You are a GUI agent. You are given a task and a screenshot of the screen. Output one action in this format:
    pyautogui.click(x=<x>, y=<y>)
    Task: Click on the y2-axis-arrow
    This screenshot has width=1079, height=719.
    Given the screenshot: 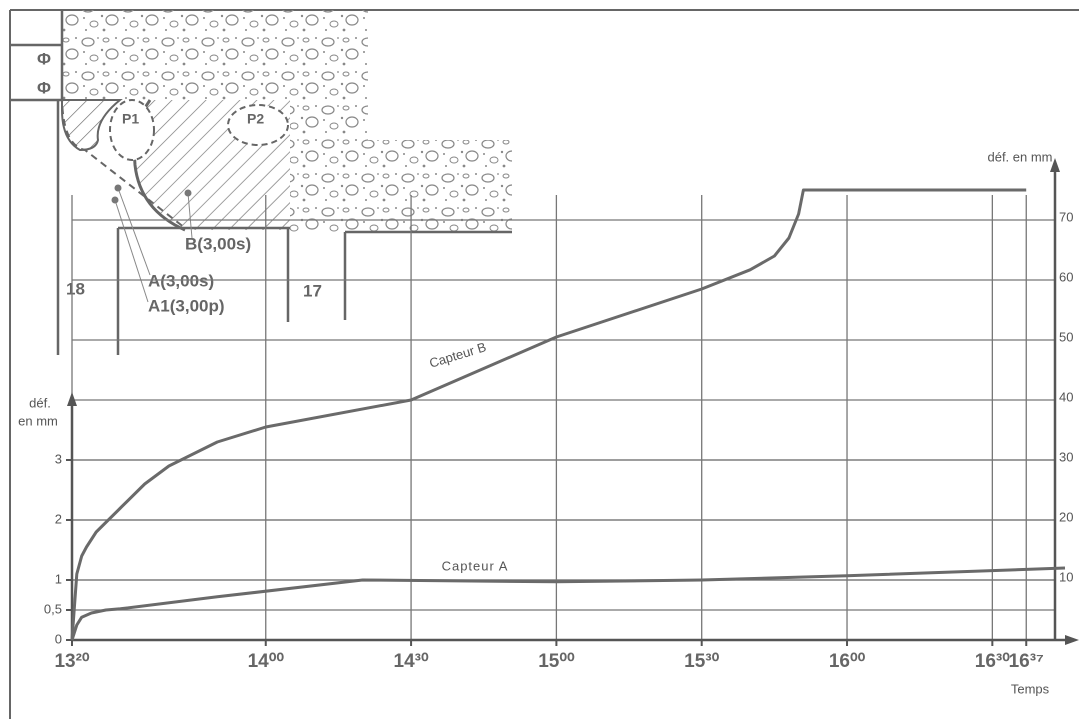 What is the action you would take?
    pyautogui.click(x=1055, y=165)
    